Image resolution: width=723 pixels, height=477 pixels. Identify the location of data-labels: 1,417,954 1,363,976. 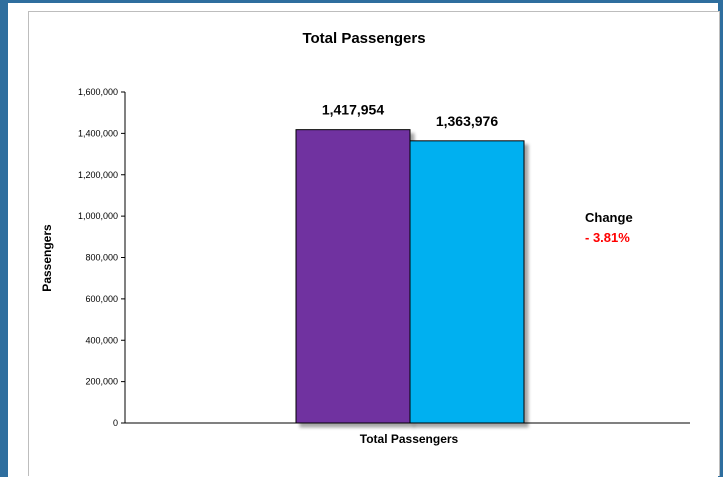
(410, 115).